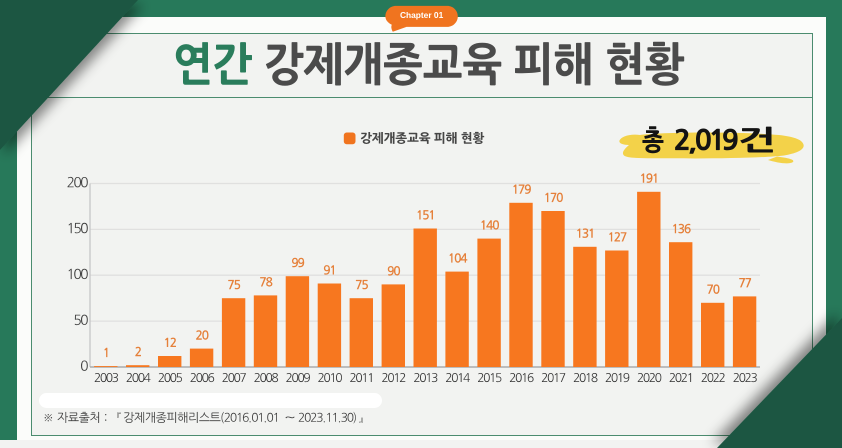  What do you see at coordinates (422, 15) in the screenshot?
I see `svg-text: Chapter 01` at bounding box center [422, 15].